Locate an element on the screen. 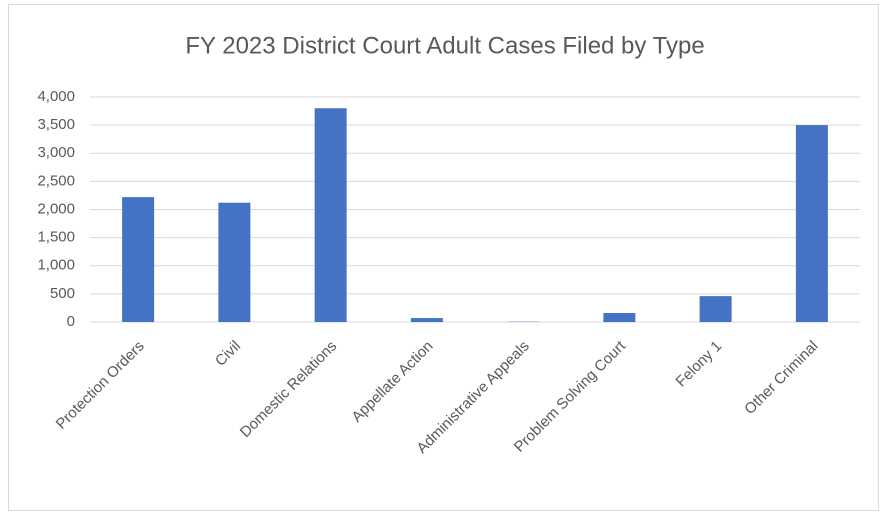  y-tick-label: 2,000 is located at coordinates (56, 208).